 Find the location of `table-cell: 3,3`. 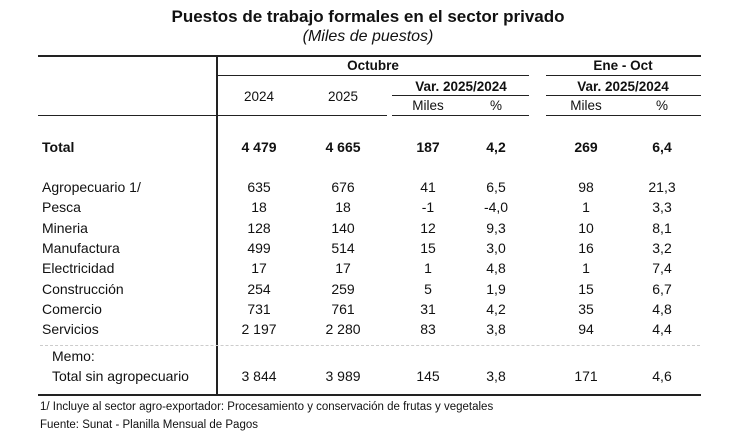

table-cell: 3,3 is located at coordinates (662, 207).